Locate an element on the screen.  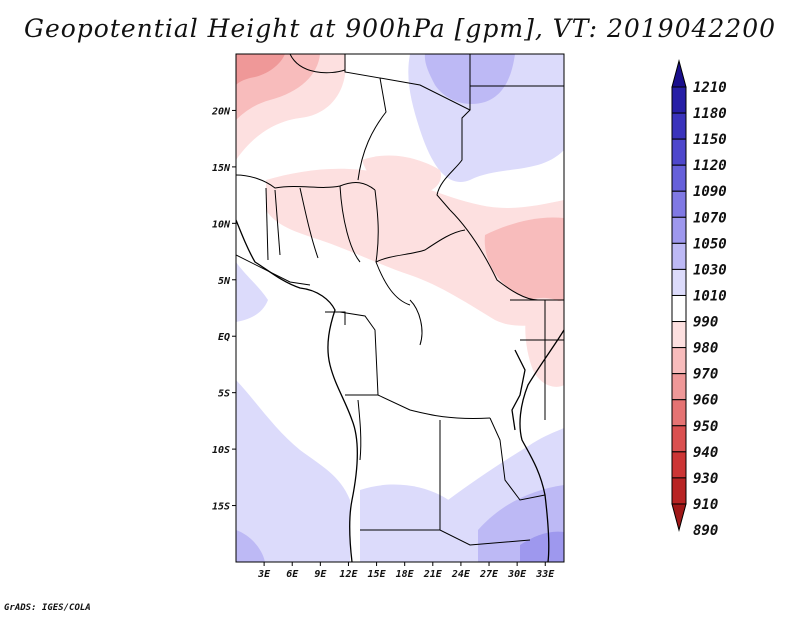
colorbar-label: 990 is located at coordinates (705, 323).